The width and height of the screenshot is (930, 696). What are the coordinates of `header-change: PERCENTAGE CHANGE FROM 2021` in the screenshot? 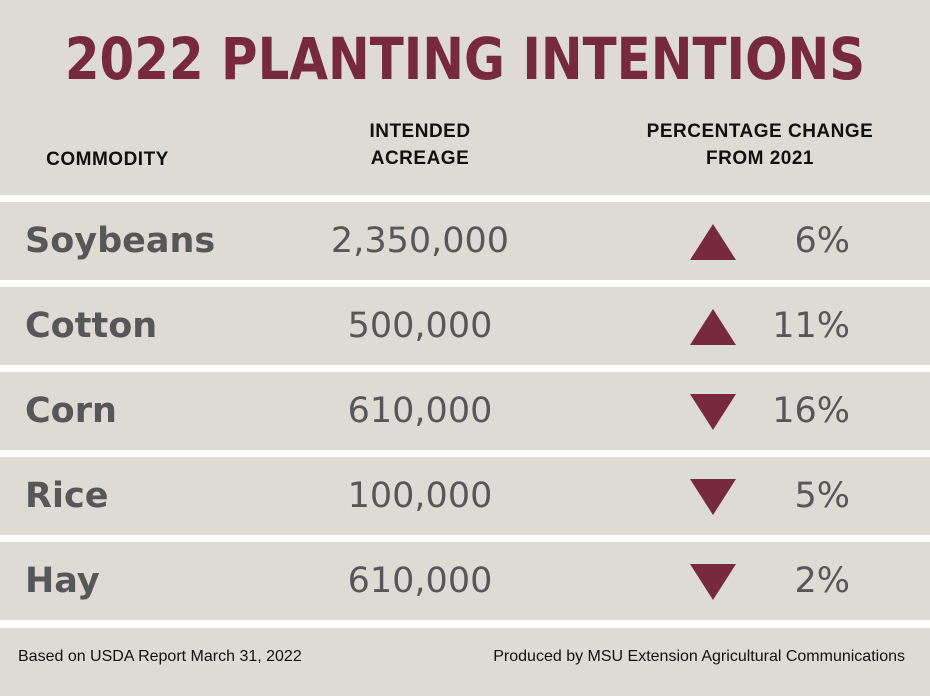 It's located at (760, 145).